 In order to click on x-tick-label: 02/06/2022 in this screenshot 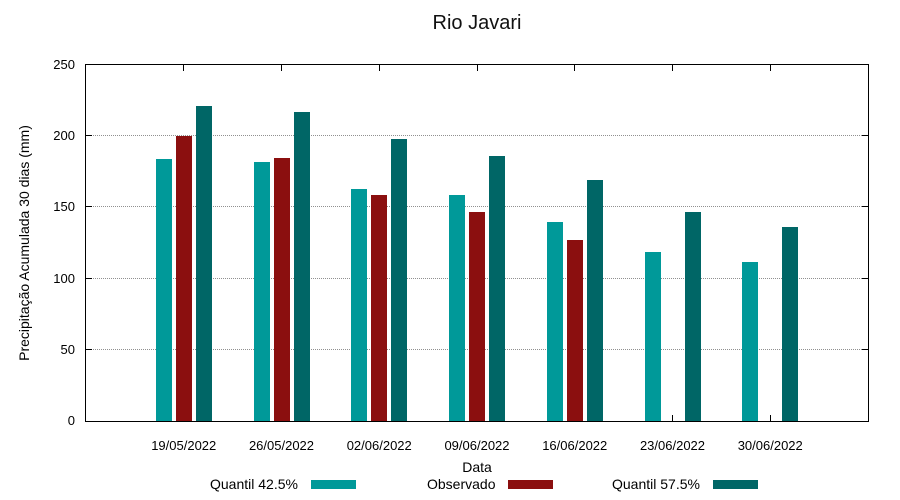, I will do `click(379, 445)`.